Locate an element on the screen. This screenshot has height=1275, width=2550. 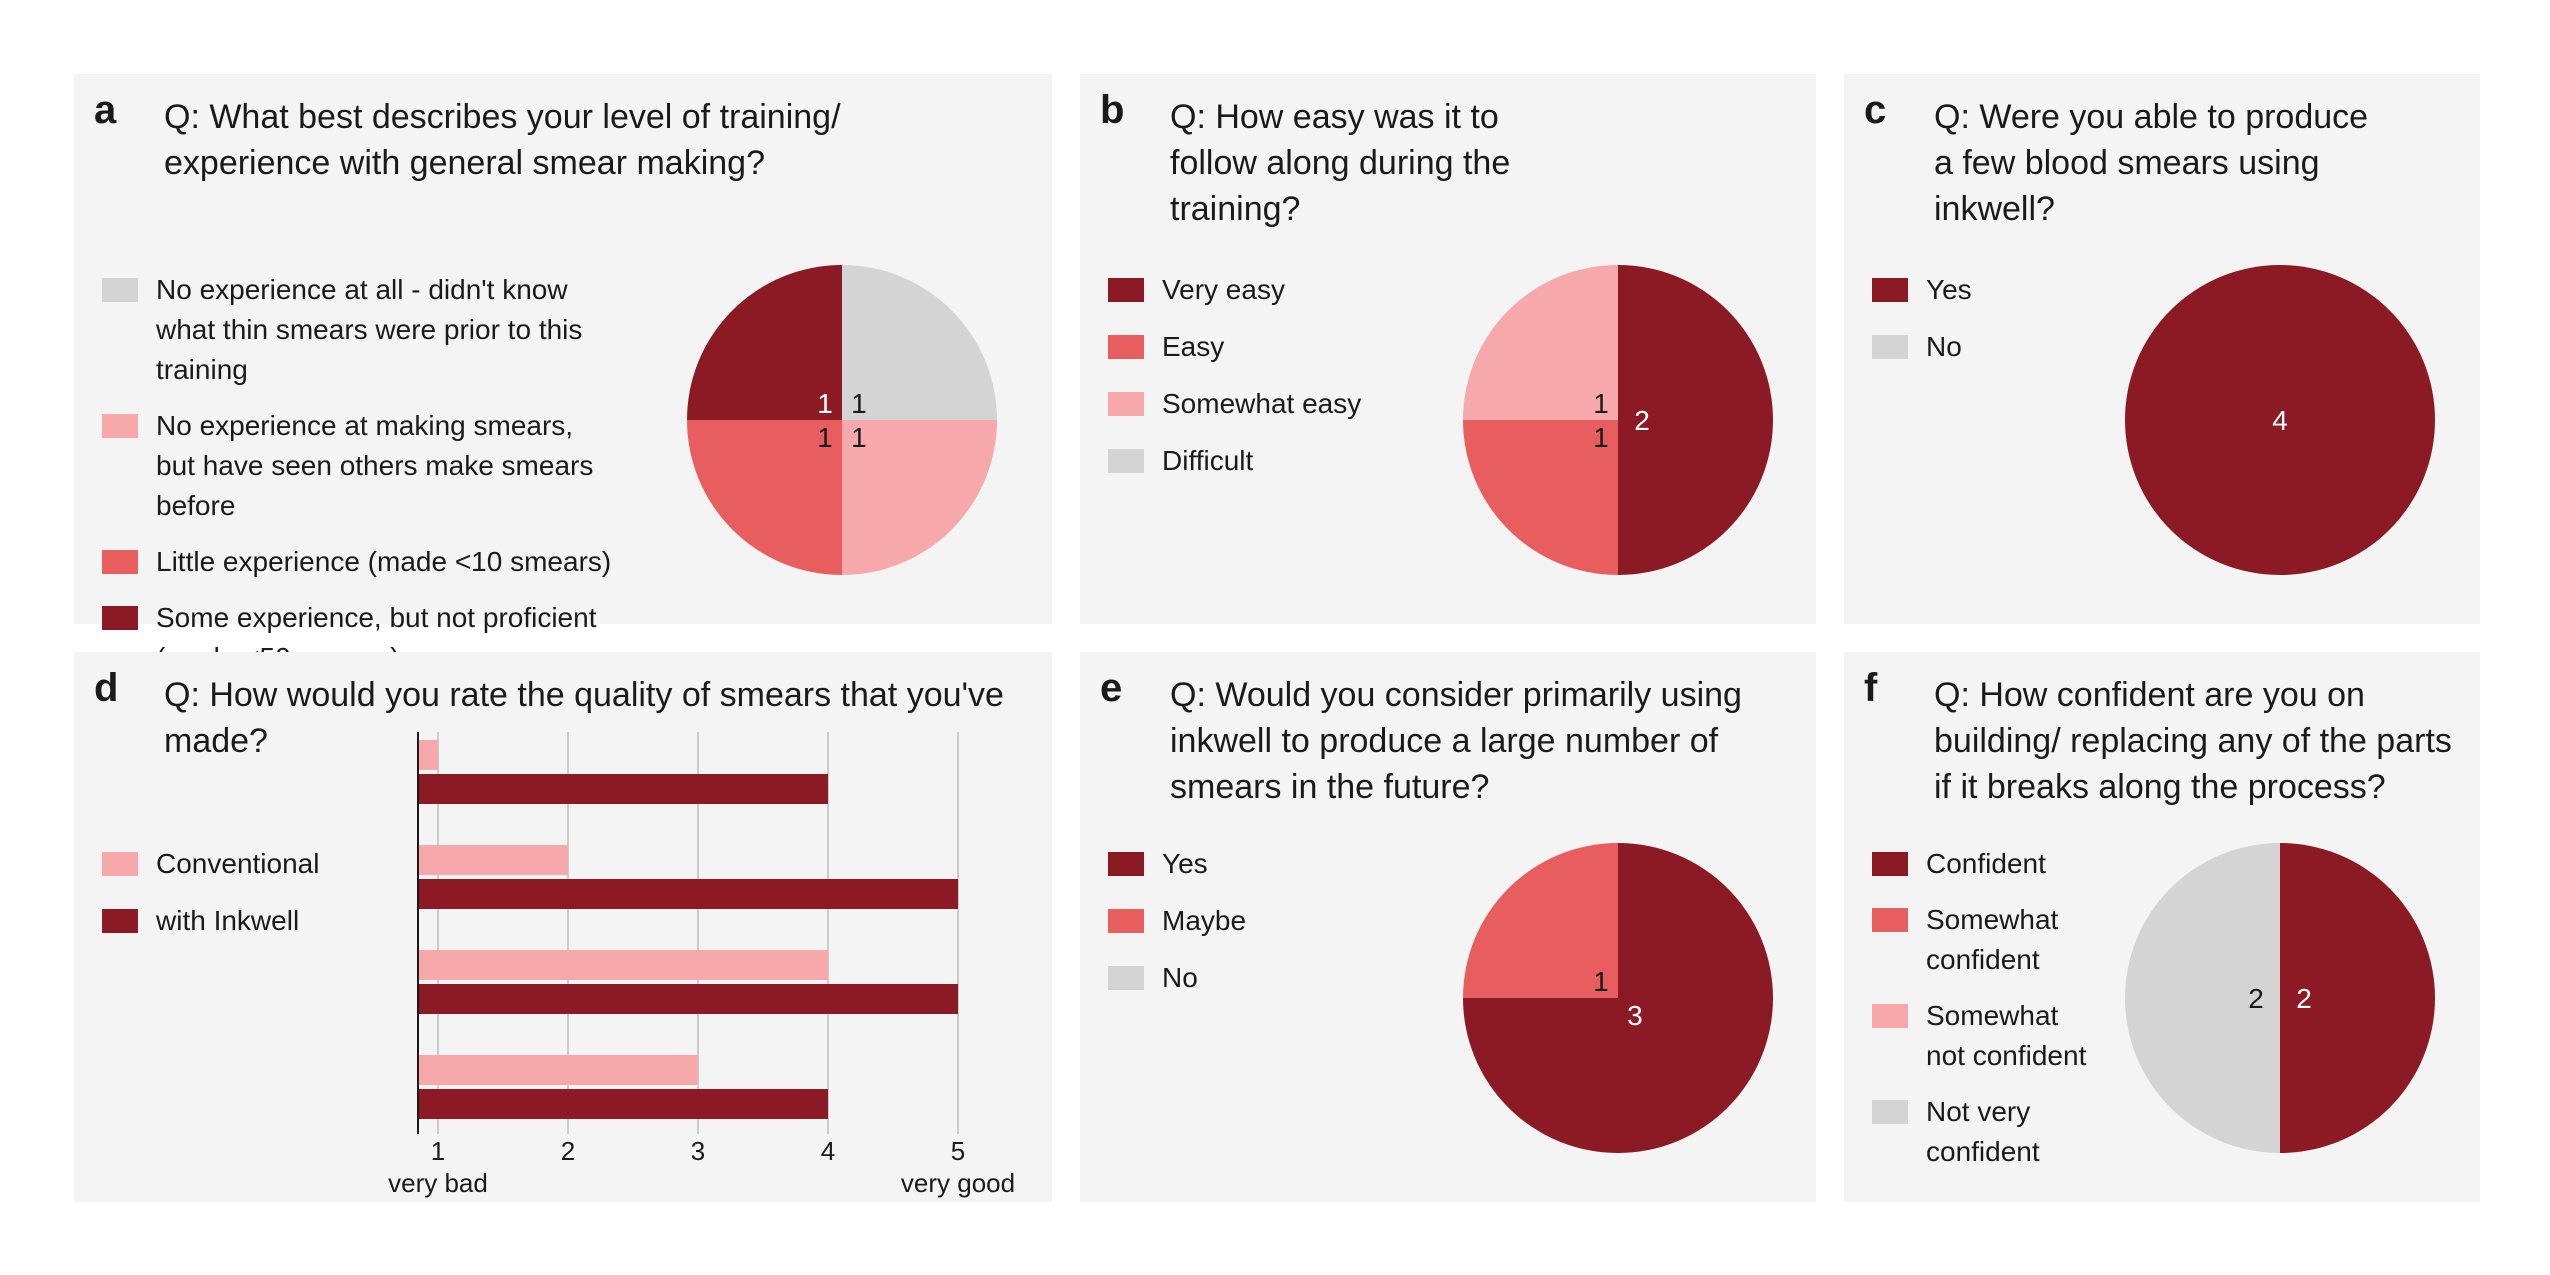
pie-chart: 211 is located at coordinates (1618, 420).